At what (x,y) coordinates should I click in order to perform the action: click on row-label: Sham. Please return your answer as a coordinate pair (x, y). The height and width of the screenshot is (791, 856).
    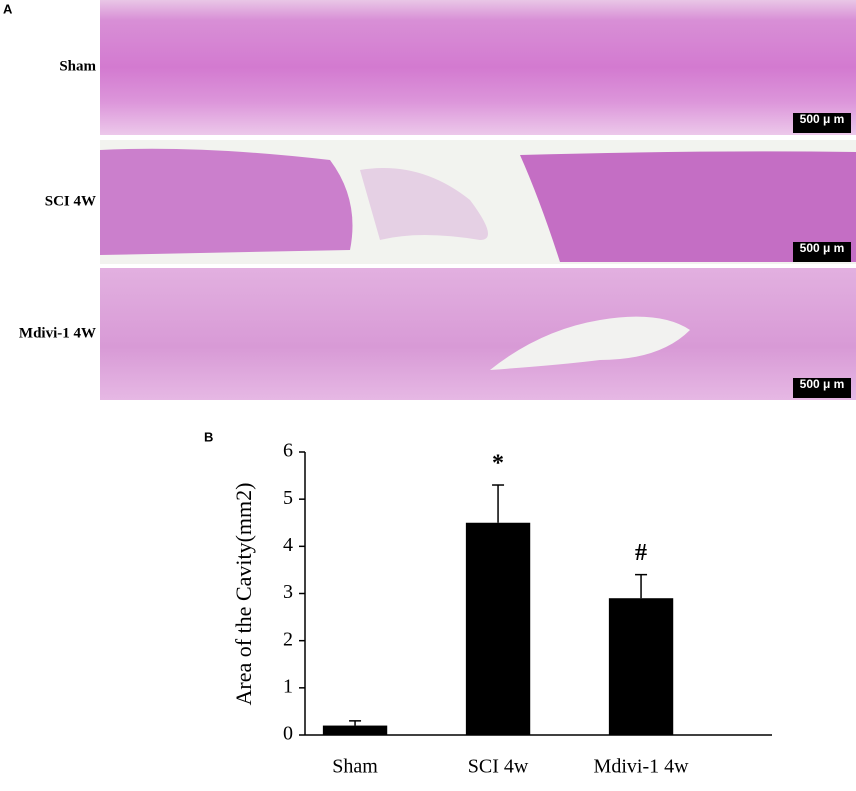
    Looking at the image, I should click on (77, 66).